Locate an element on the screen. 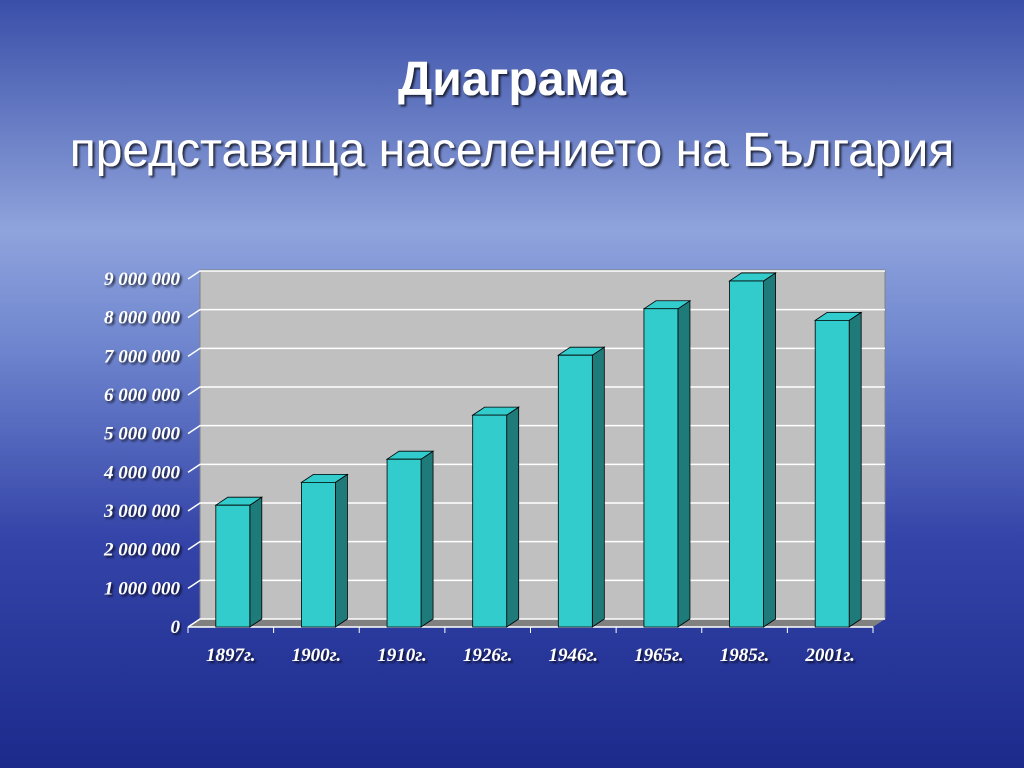 This screenshot has height=768, width=1024. y-tick-label: 2 000 000 is located at coordinates (142, 550).